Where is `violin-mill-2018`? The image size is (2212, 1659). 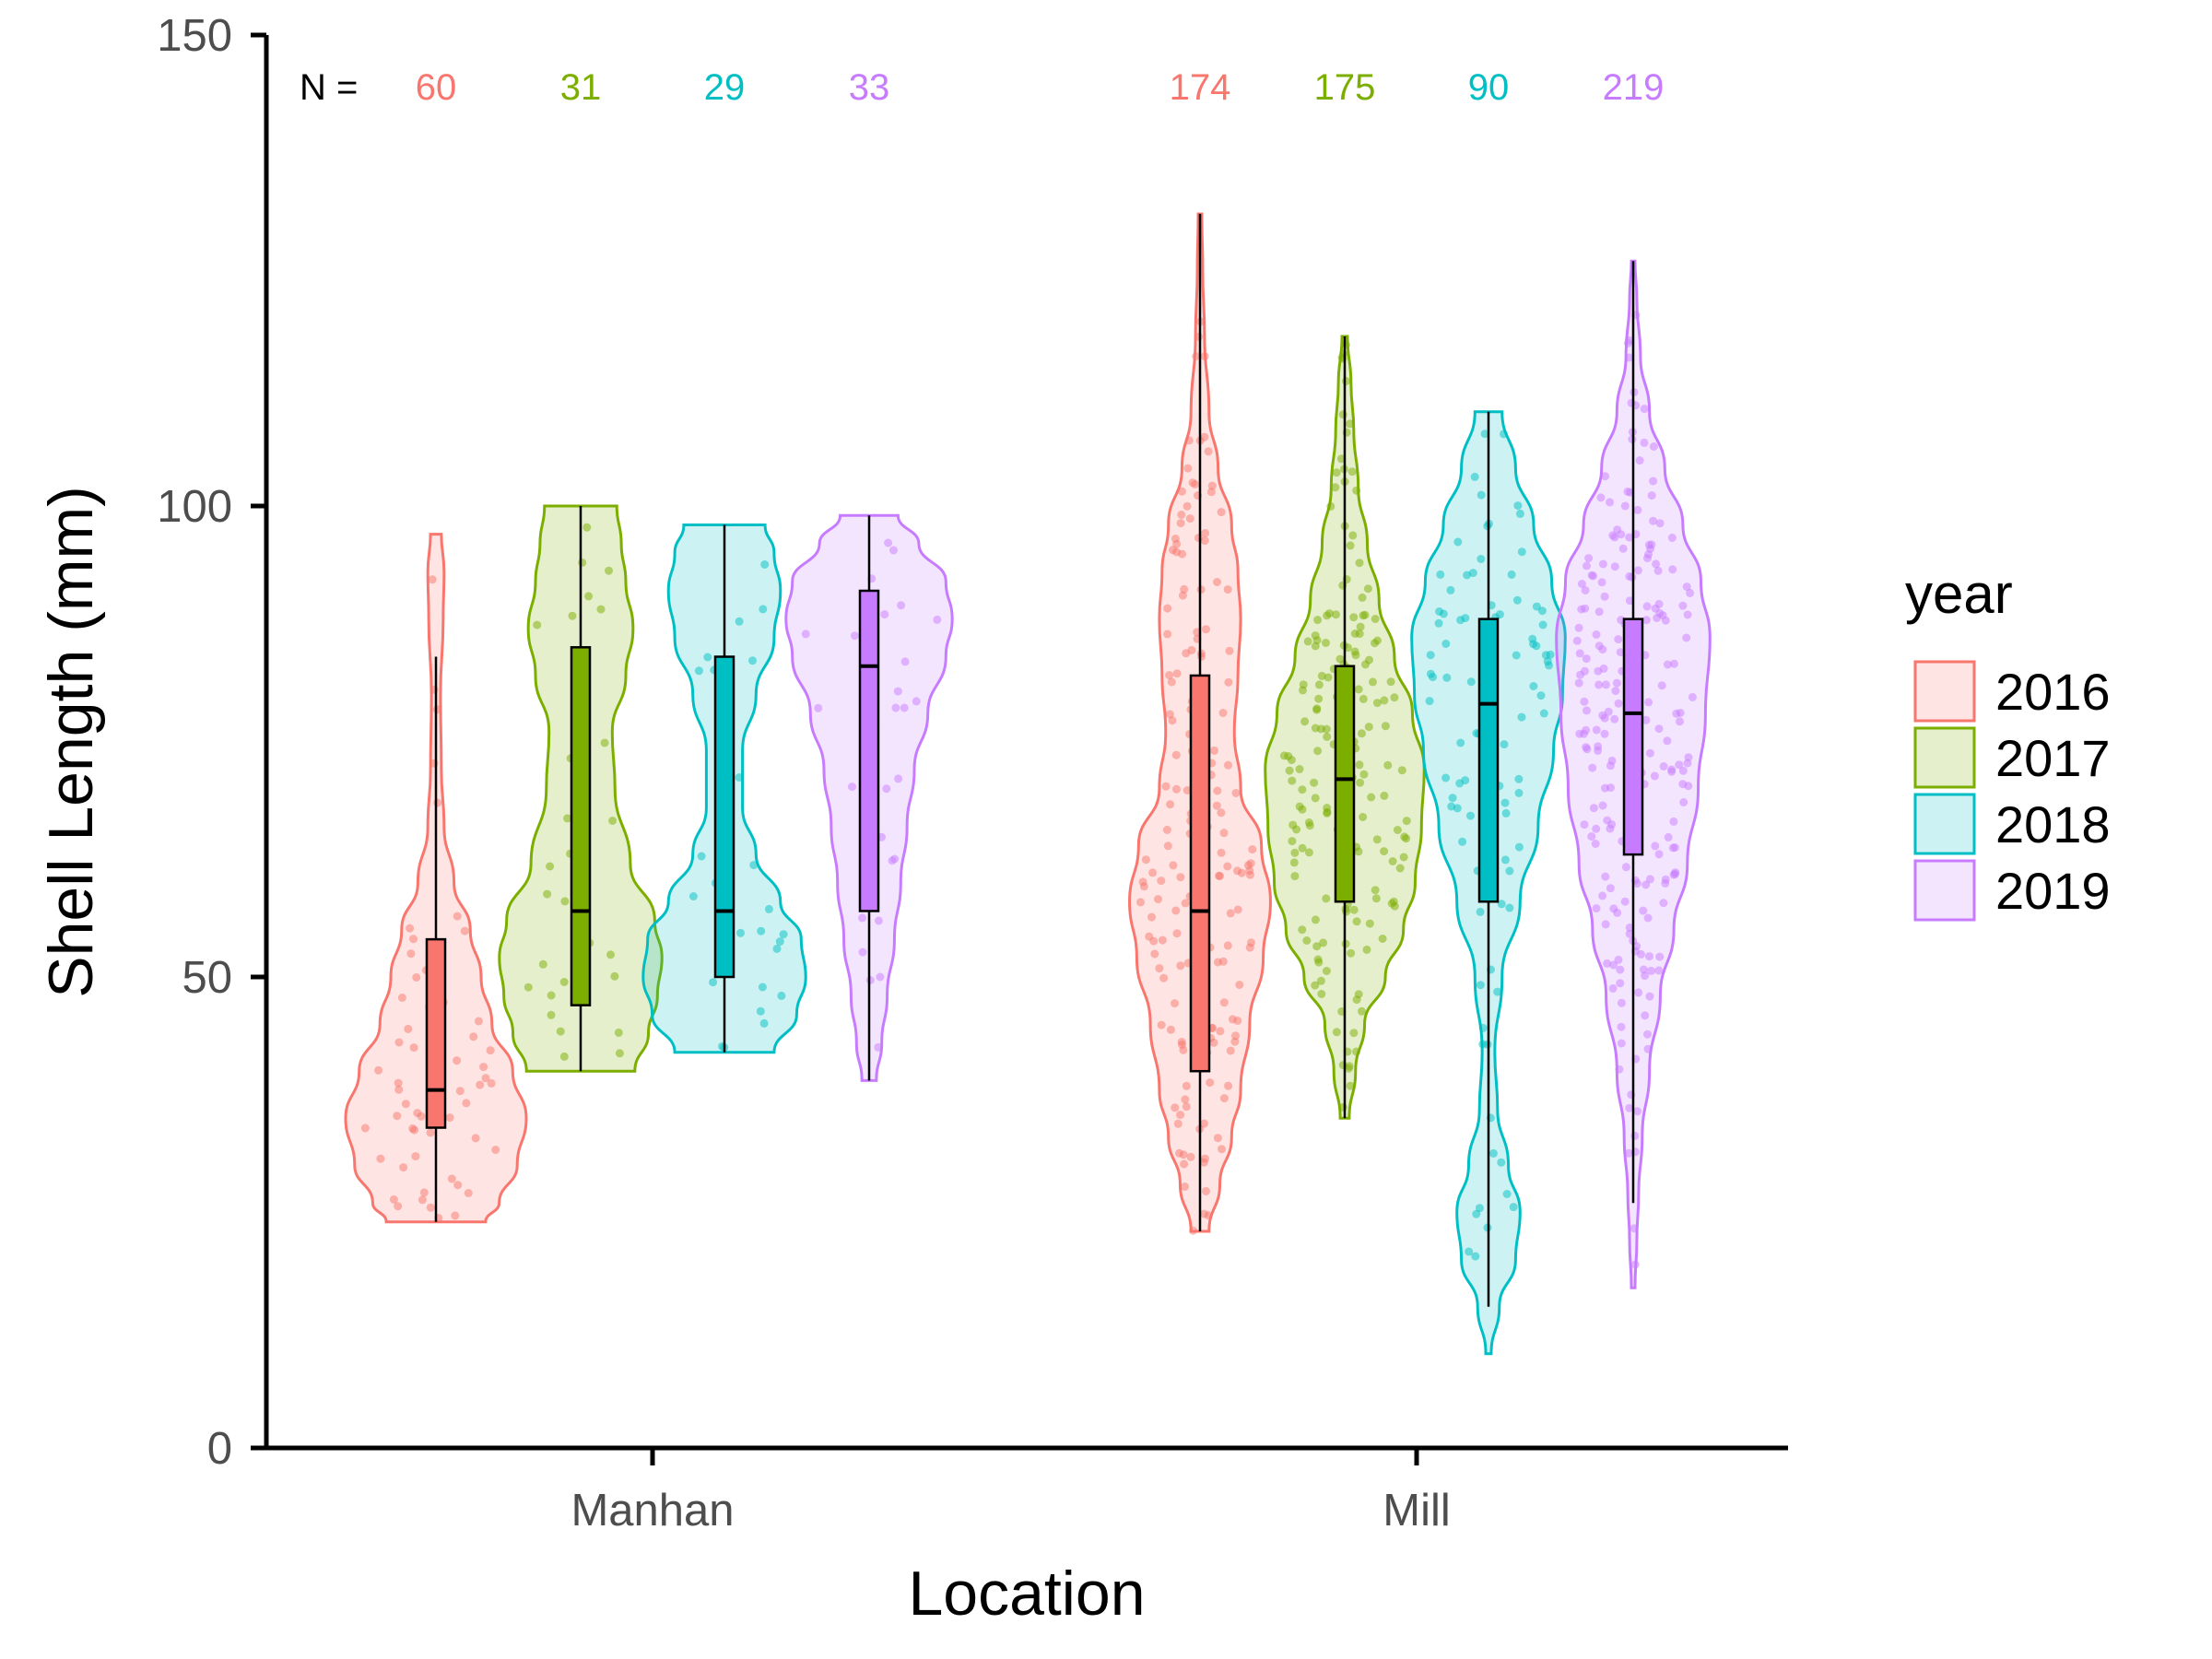 violin-mill-2018 is located at coordinates (1488, 883).